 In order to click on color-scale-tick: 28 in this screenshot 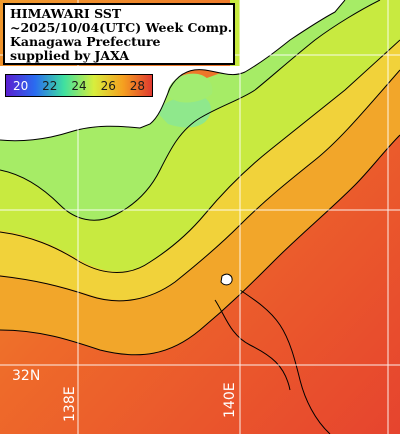, I will do `click(137, 85)`.